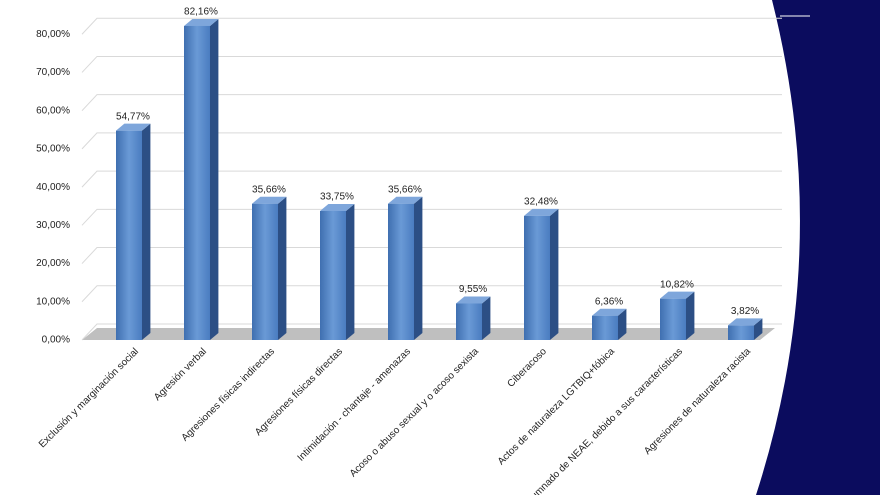 The height and width of the screenshot is (495, 880). Describe the element at coordinates (89, 398) in the screenshot. I see `x-tick-label: Exclusión y marginación social` at that location.